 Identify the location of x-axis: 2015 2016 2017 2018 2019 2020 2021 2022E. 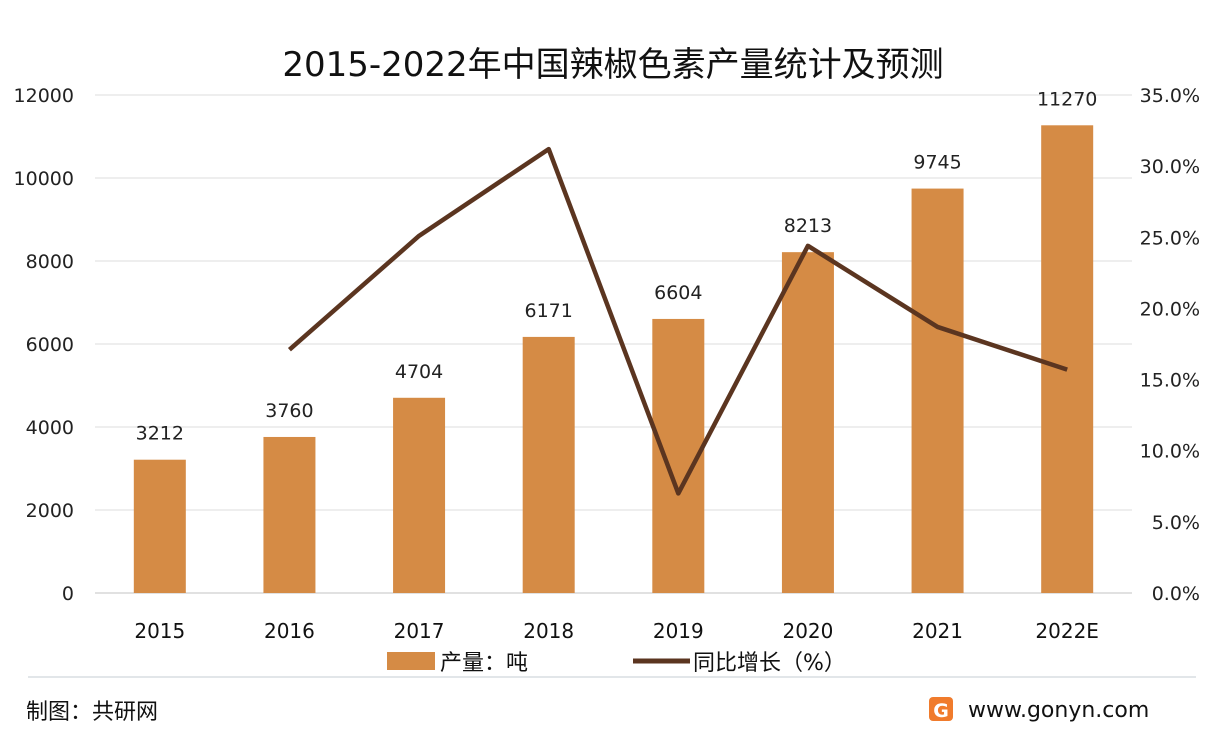
(616, 631).